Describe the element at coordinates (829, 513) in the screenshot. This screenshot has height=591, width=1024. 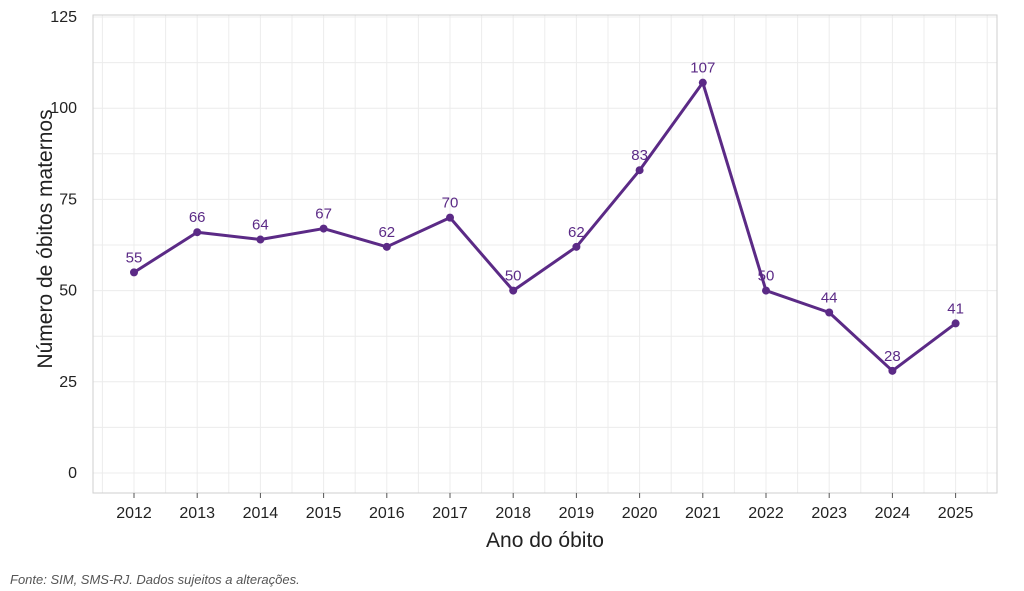
I see `x-tick-label: 2023` at that location.